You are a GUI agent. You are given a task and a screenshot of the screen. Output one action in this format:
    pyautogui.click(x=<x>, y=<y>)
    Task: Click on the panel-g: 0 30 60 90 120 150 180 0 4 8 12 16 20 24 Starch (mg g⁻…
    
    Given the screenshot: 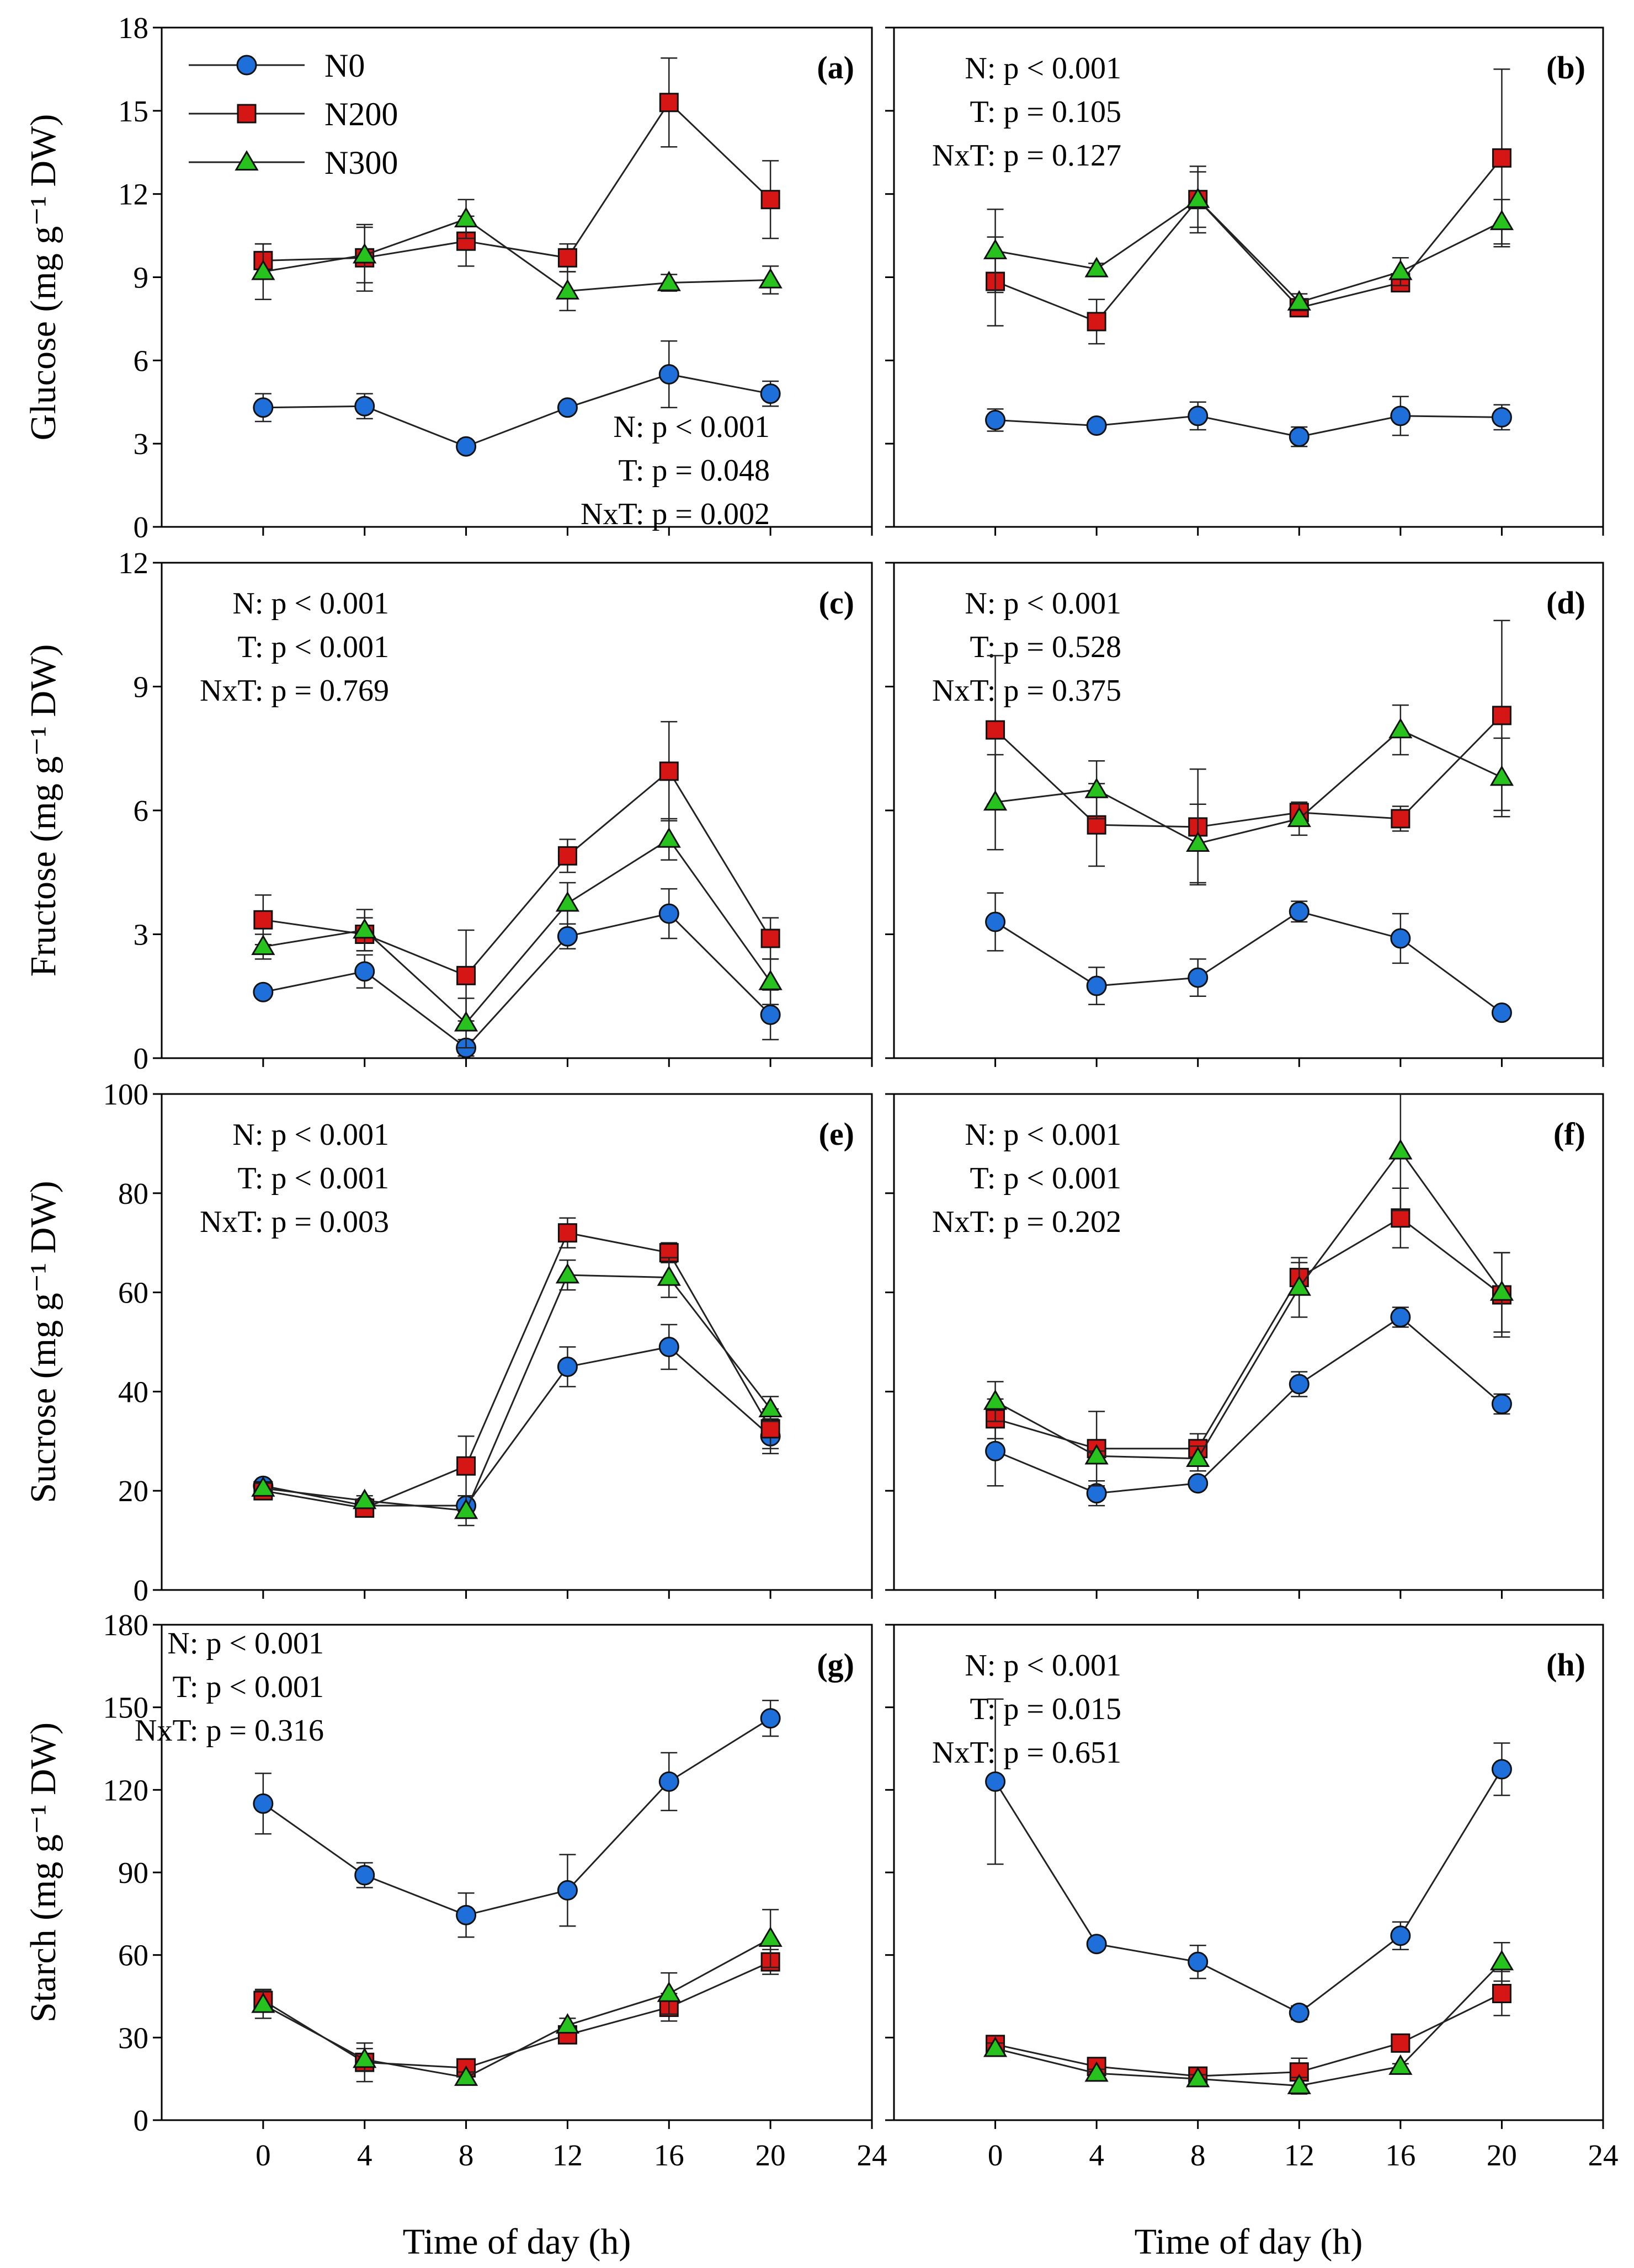 What is the action you would take?
    pyautogui.click(x=455, y=1890)
    